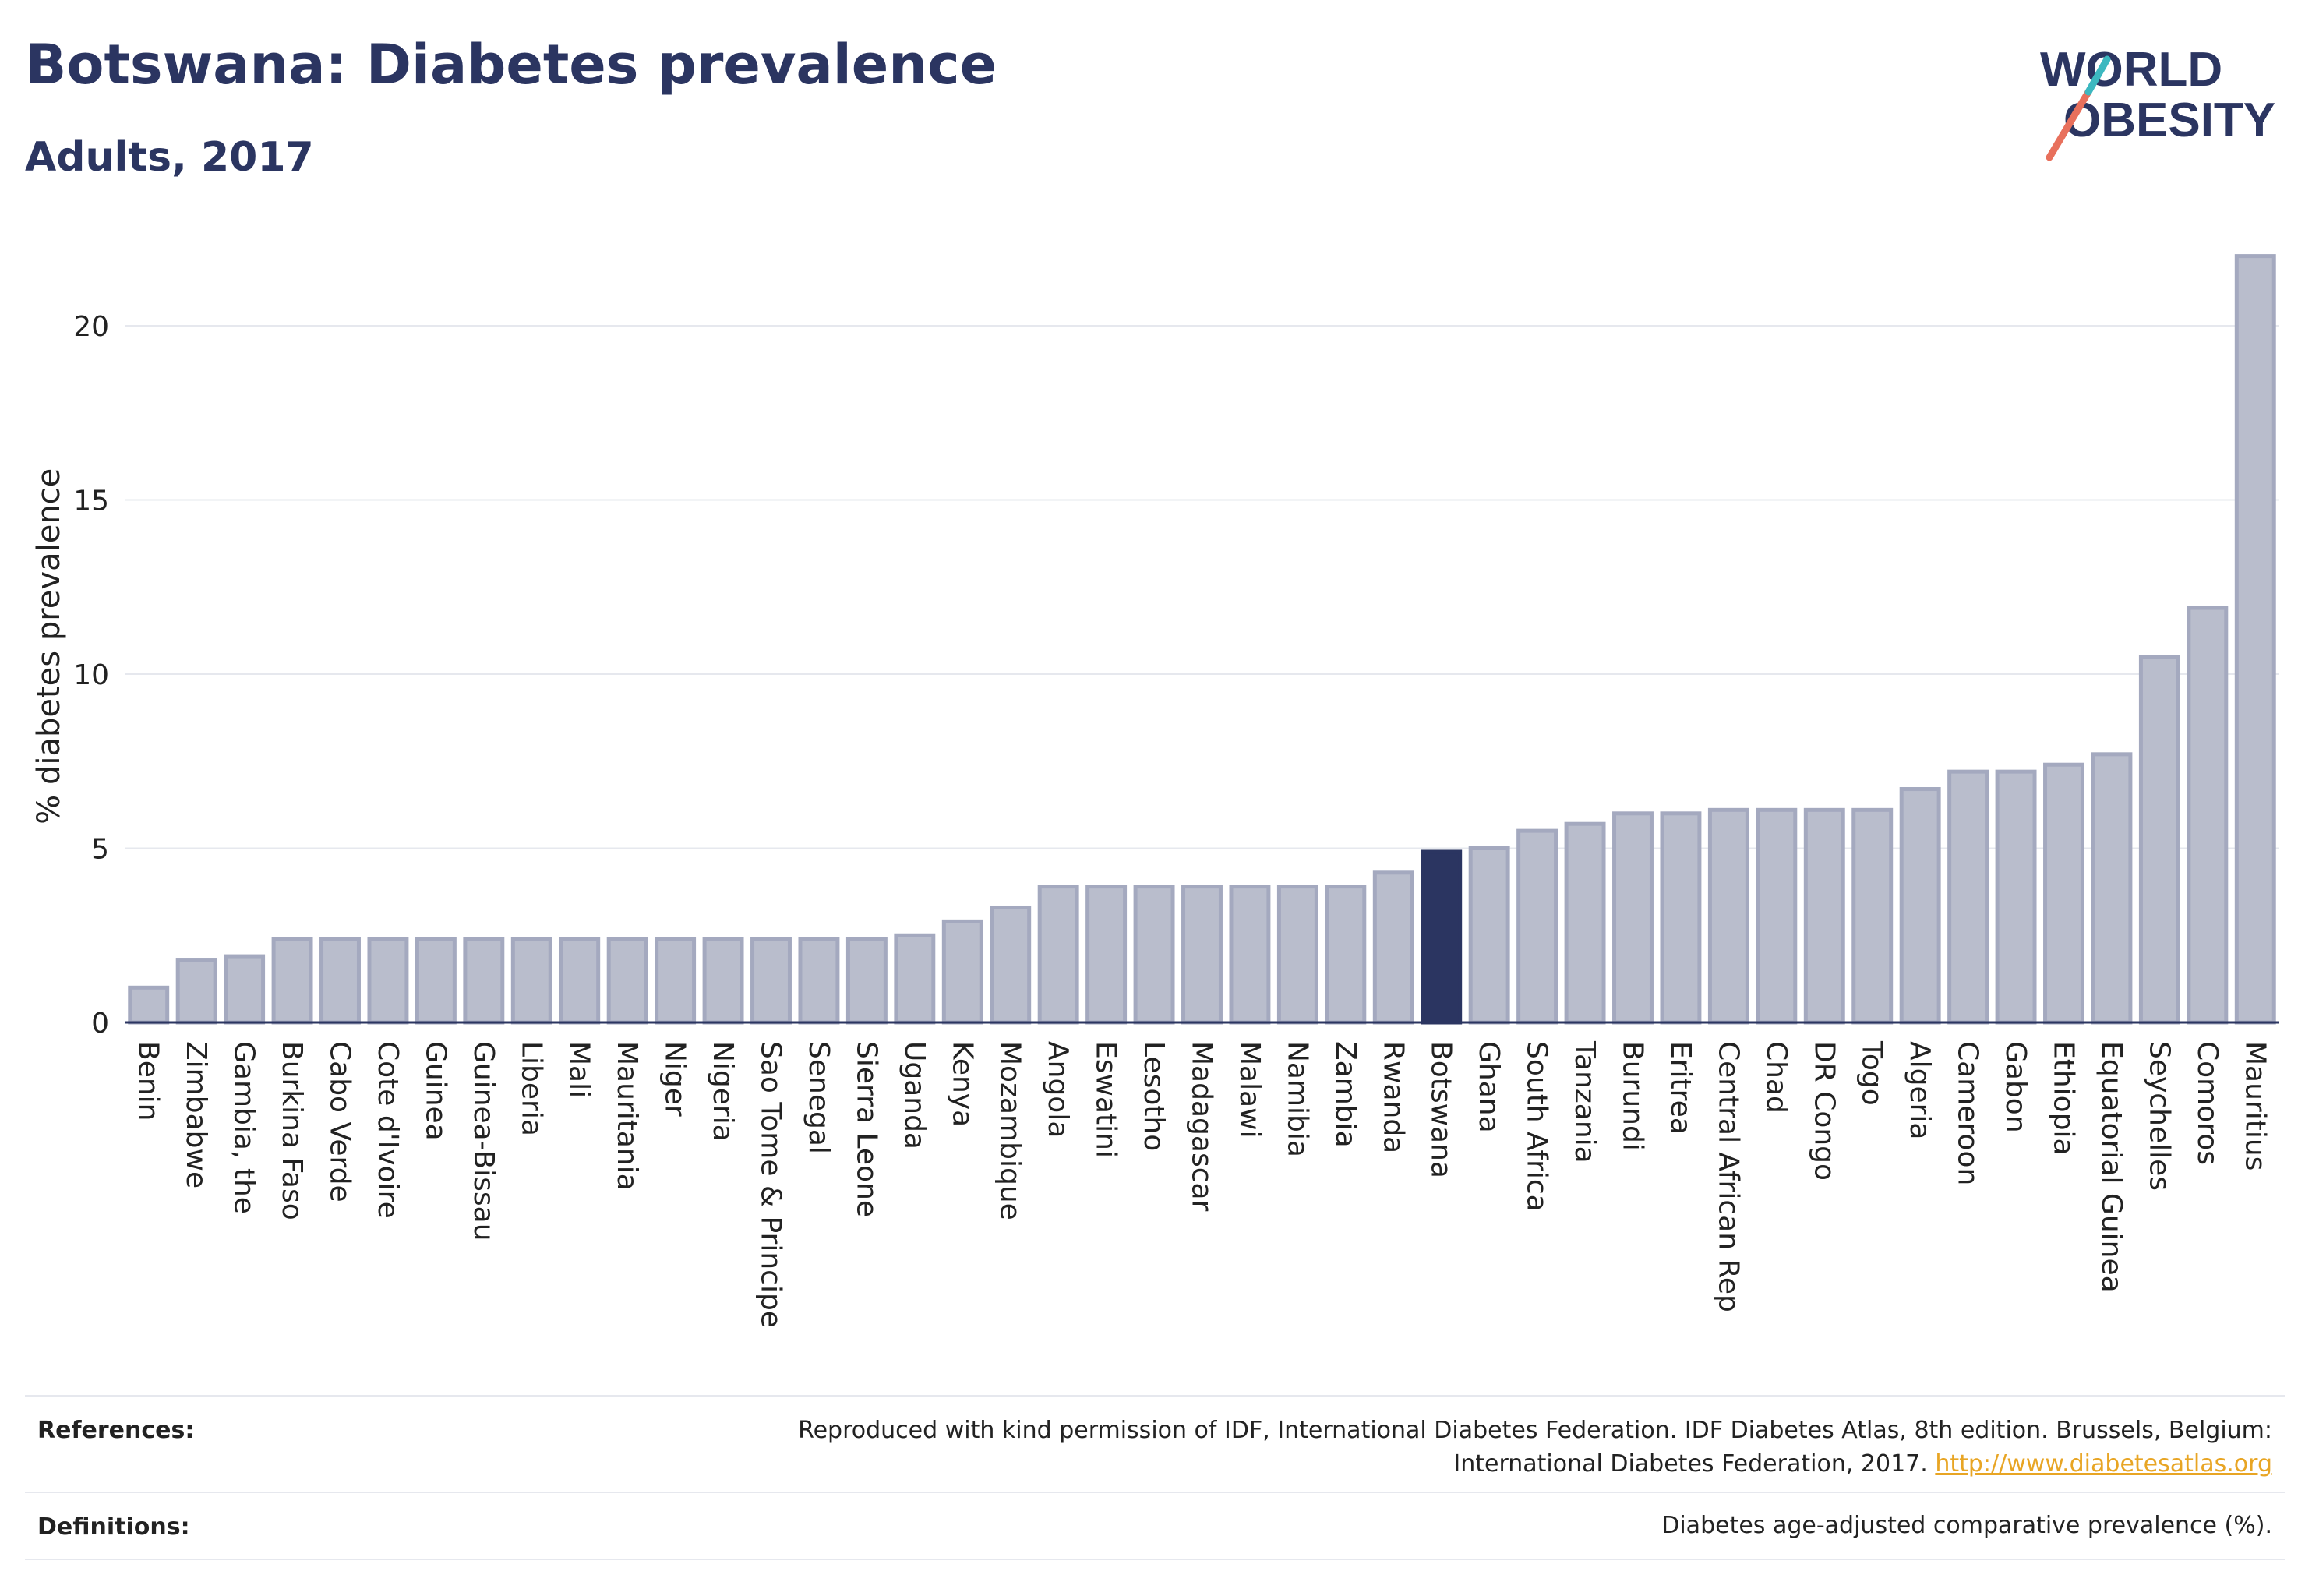 The width and height of the screenshot is (2305, 1596). I want to click on y-tick-label: 5, so click(100, 850).